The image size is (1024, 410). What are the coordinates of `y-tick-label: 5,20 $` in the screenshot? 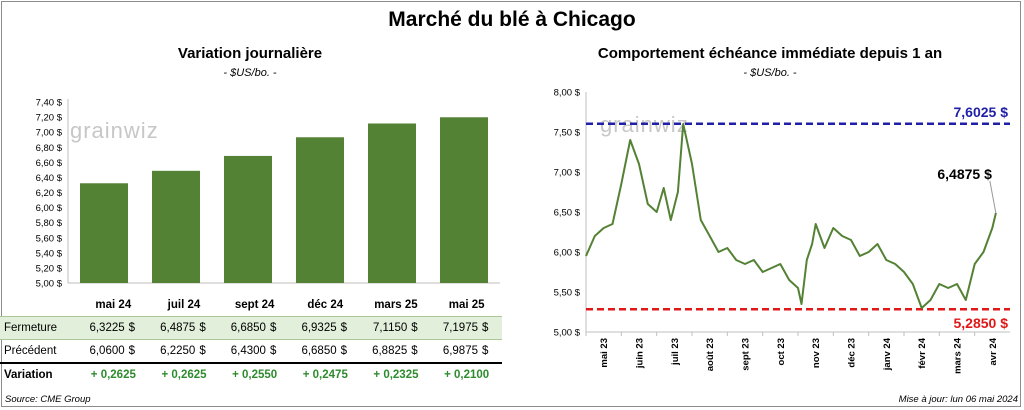 It's located at (49, 268).